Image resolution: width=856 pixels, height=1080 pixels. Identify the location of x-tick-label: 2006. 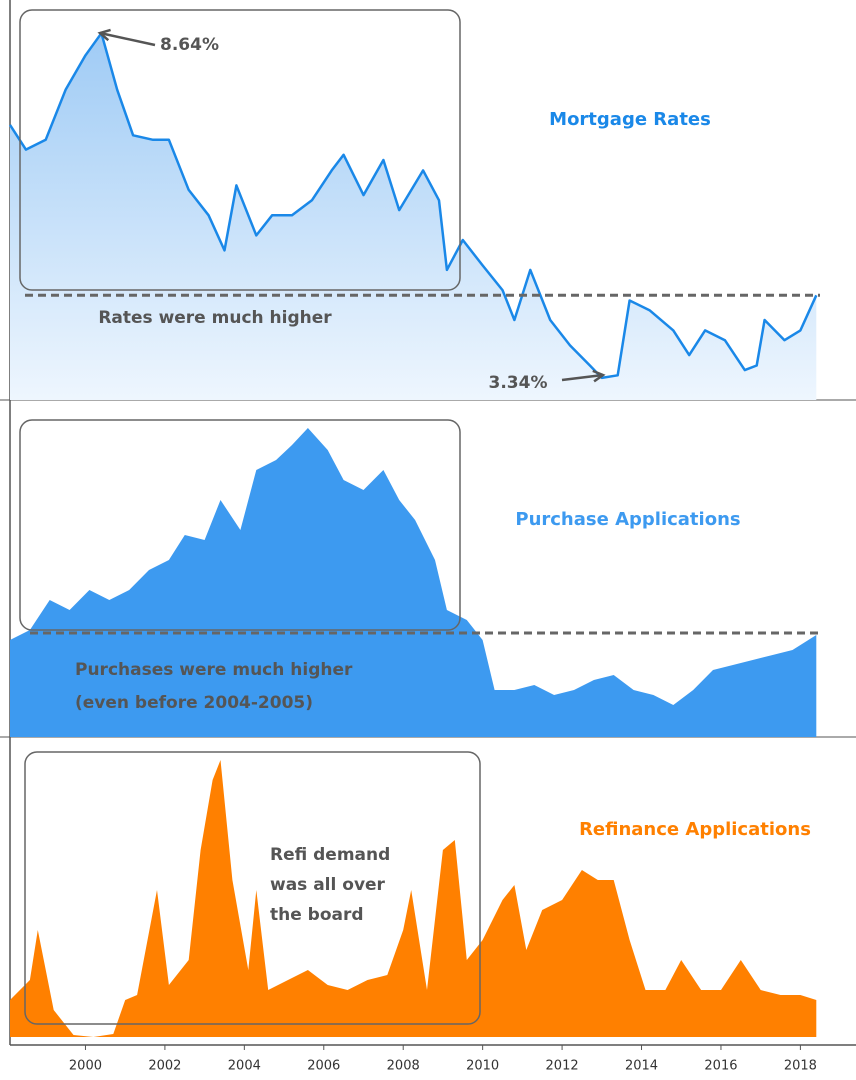
(323, 1066).